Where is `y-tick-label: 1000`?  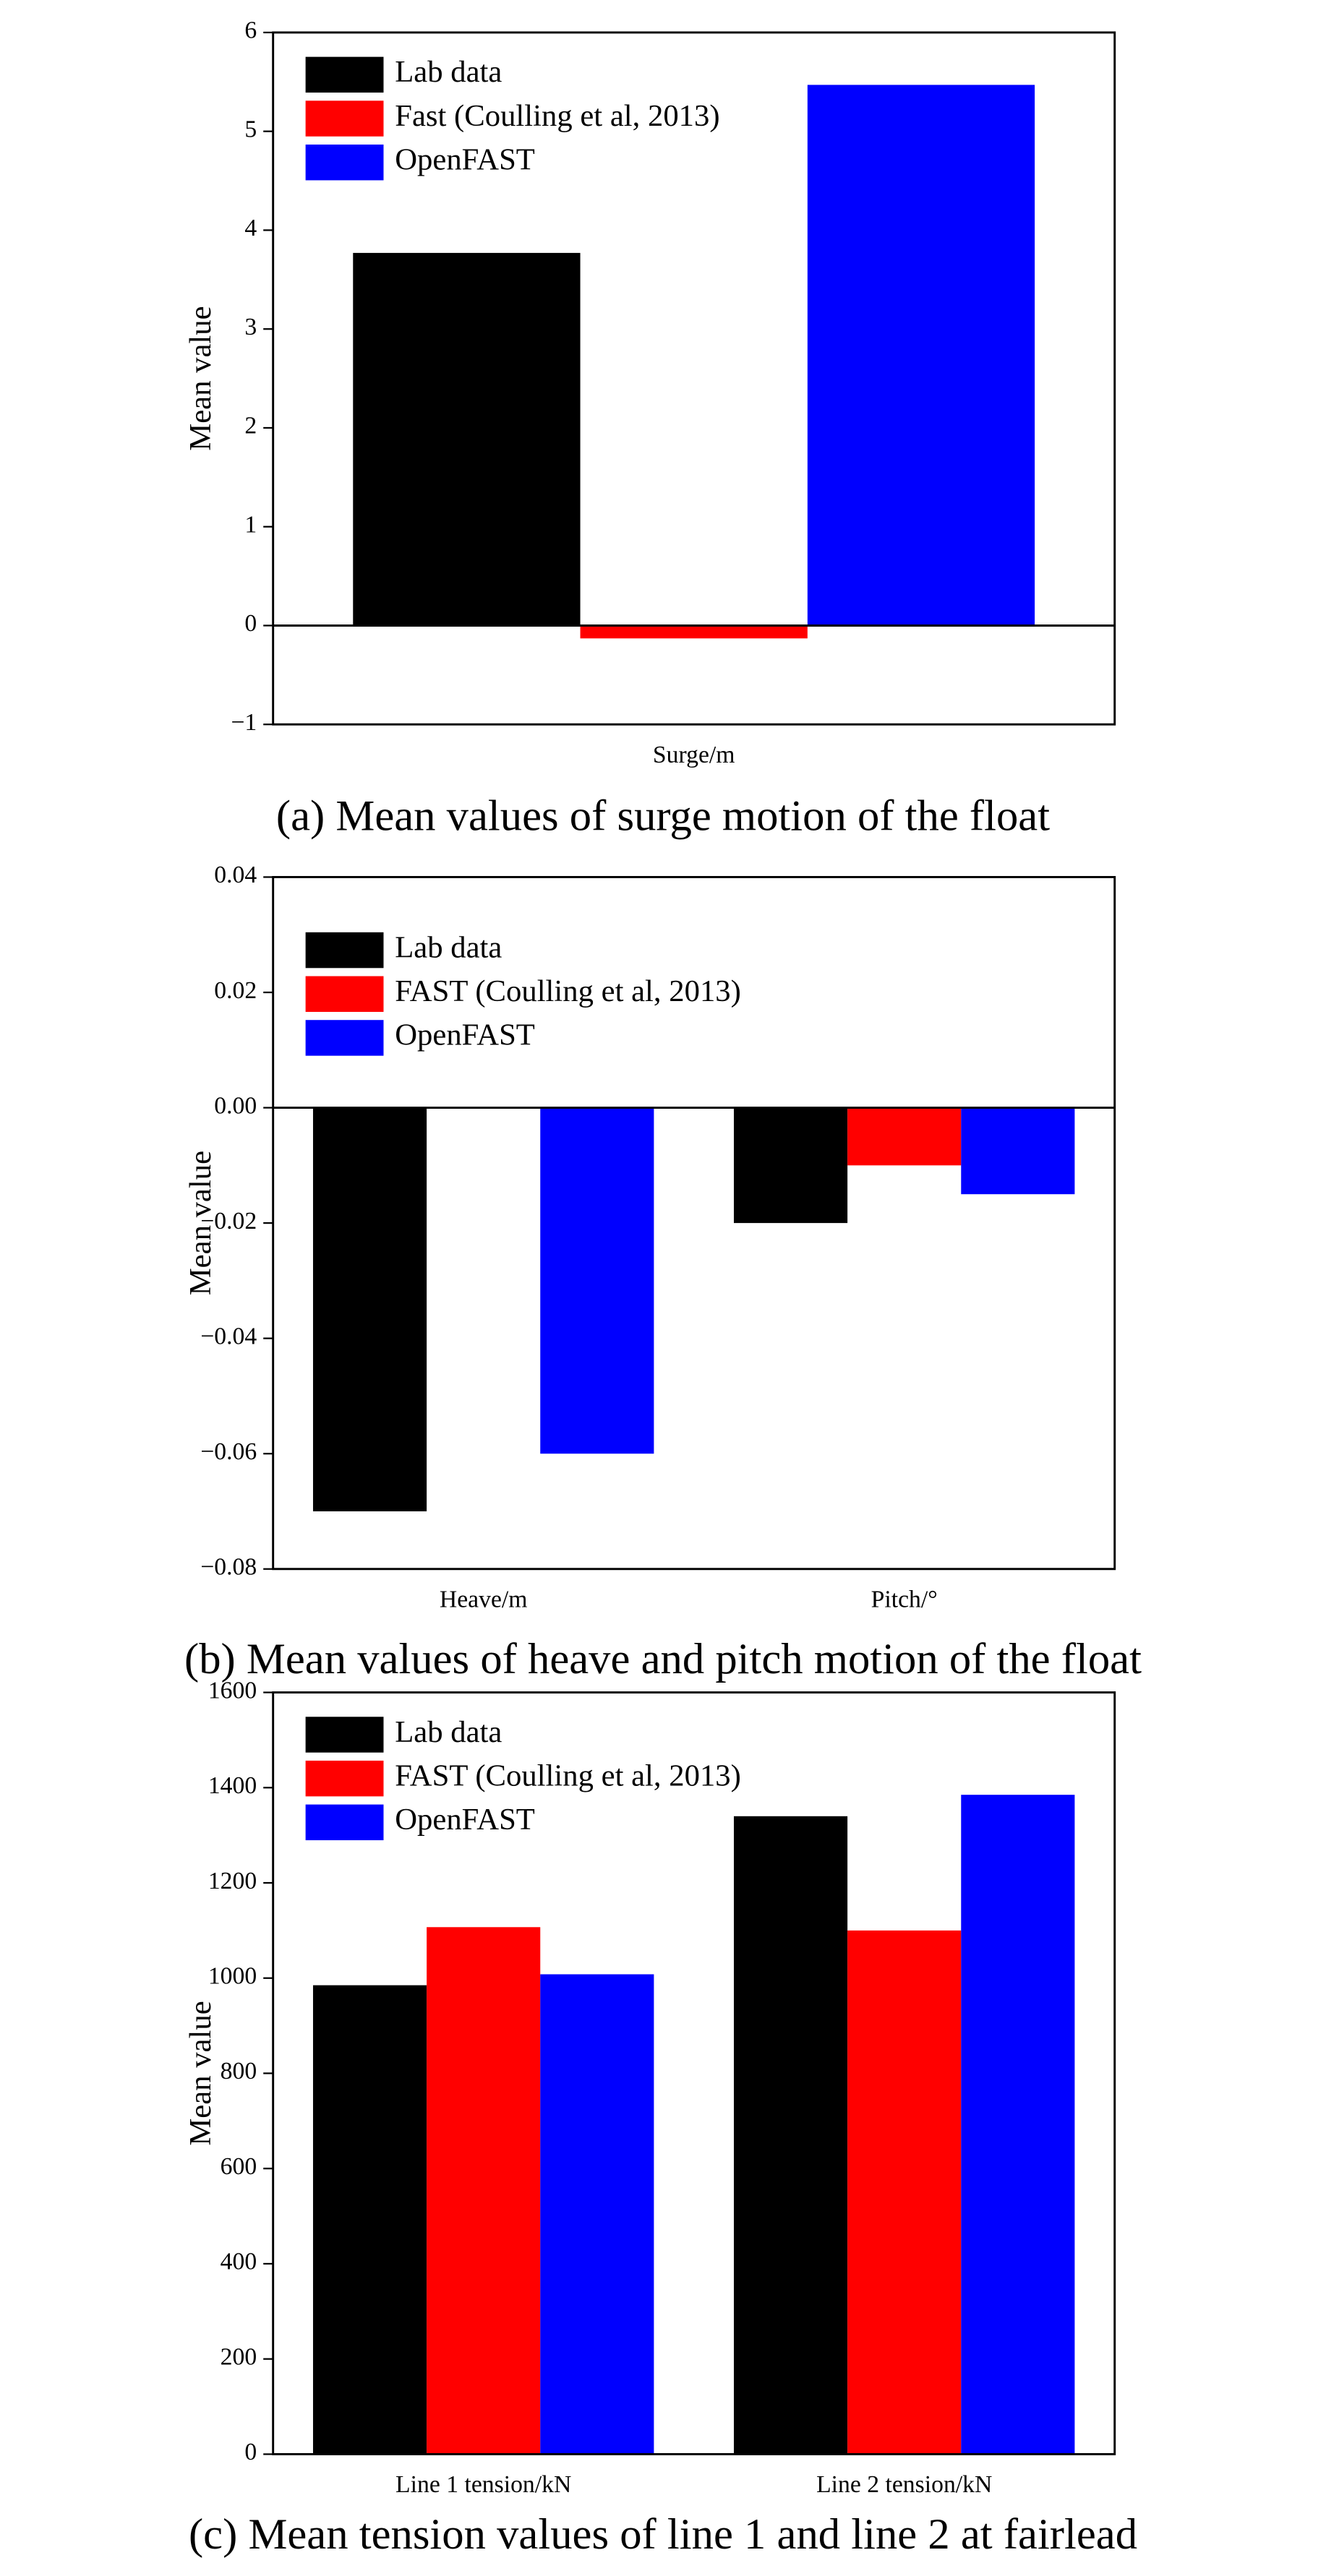 y-tick-label: 1000 is located at coordinates (232, 1975).